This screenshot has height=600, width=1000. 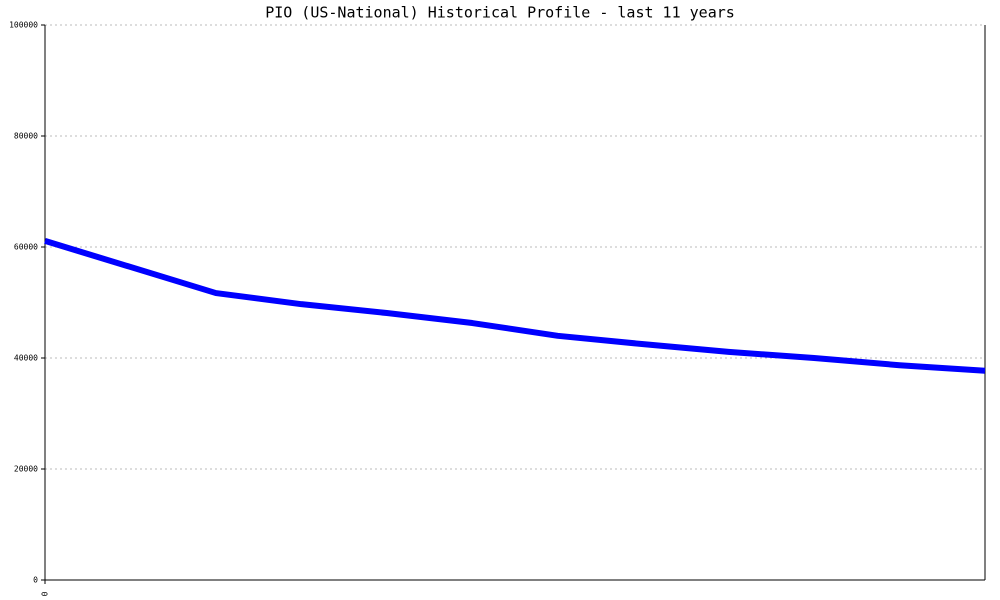 I want to click on y-tick-label: 100000, so click(x=23, y=25).